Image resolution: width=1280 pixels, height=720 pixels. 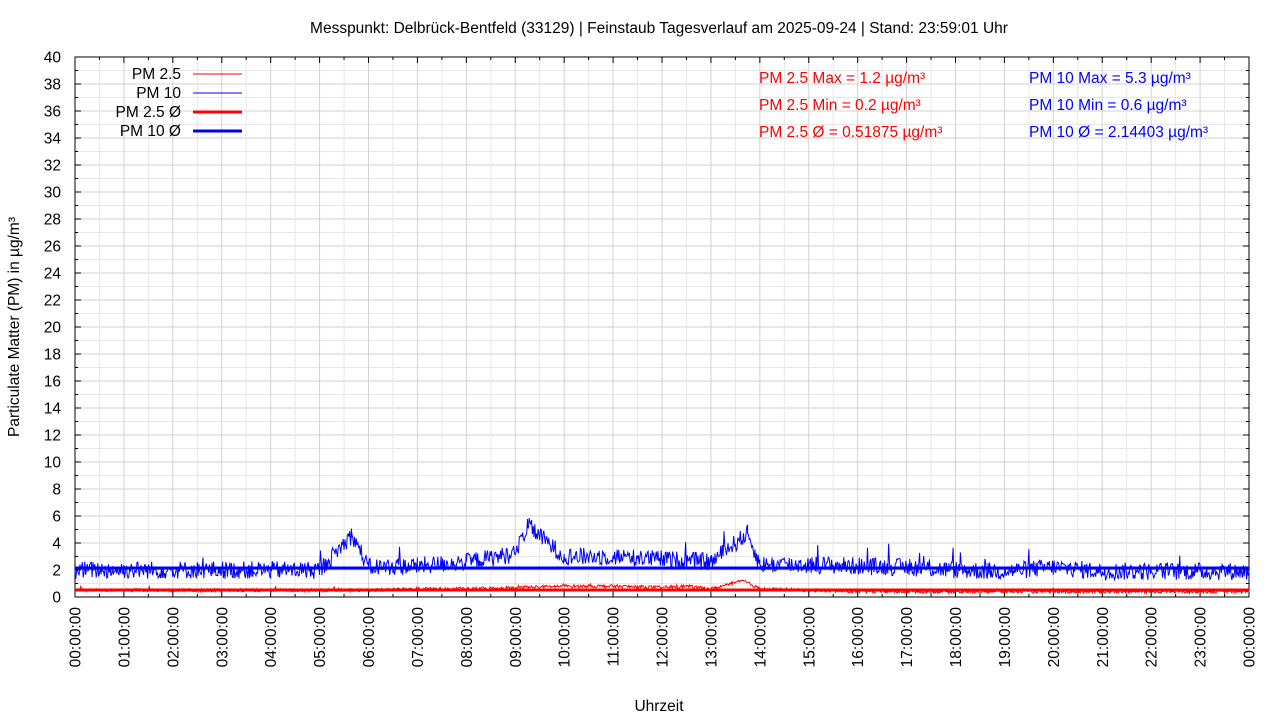 I want to click on legend-label-pm25-avg: PM 2.5 Ø, so click(x=148, y=112).